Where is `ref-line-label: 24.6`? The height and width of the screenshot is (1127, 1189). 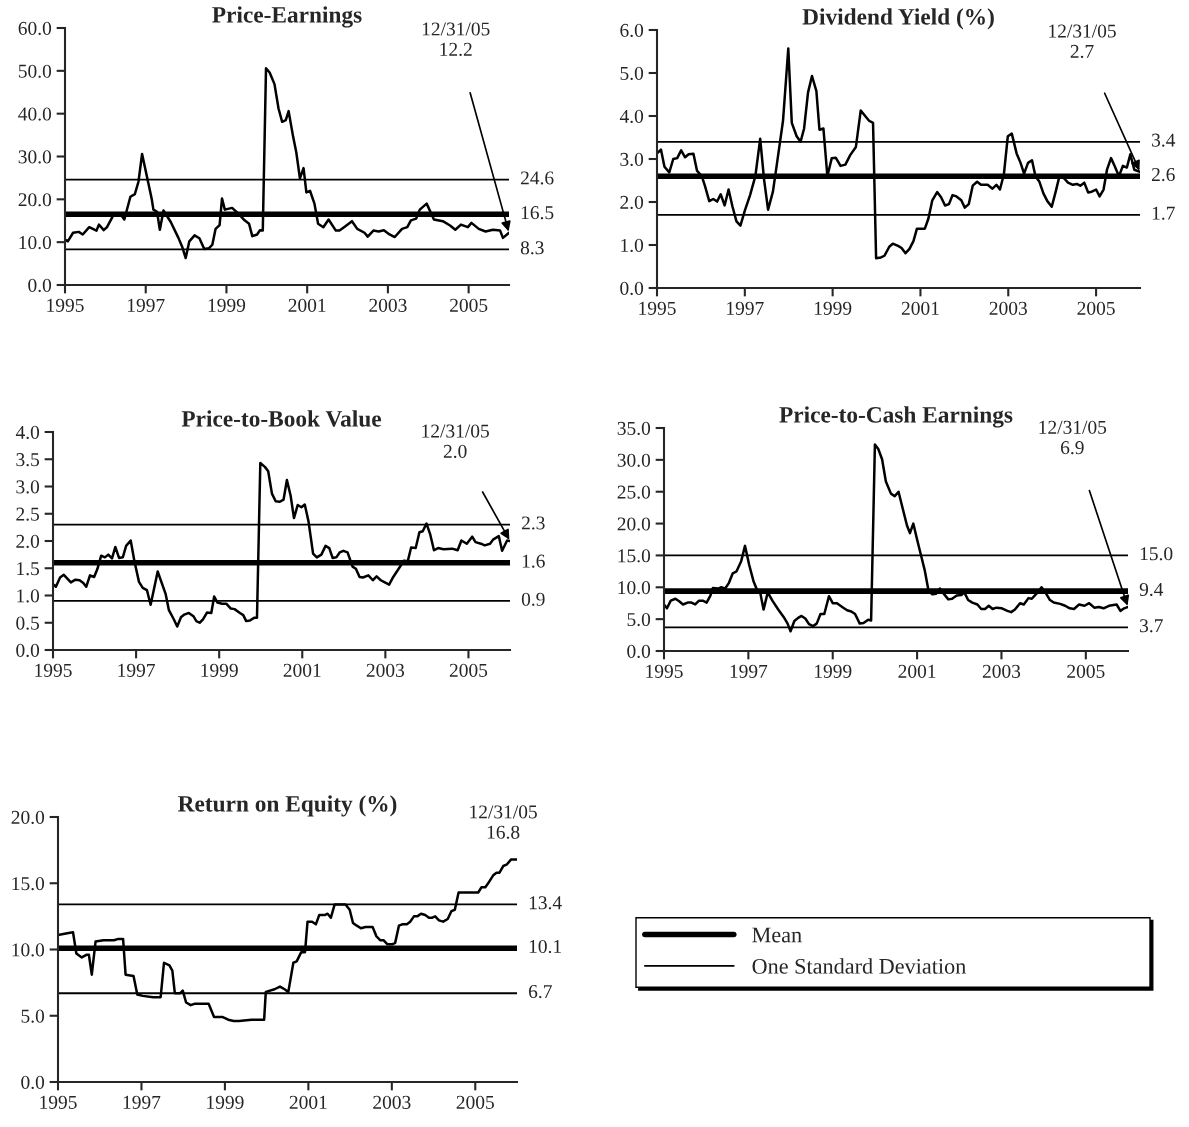 ref-line-label: 24.6 is located at coordinates (537, 178).